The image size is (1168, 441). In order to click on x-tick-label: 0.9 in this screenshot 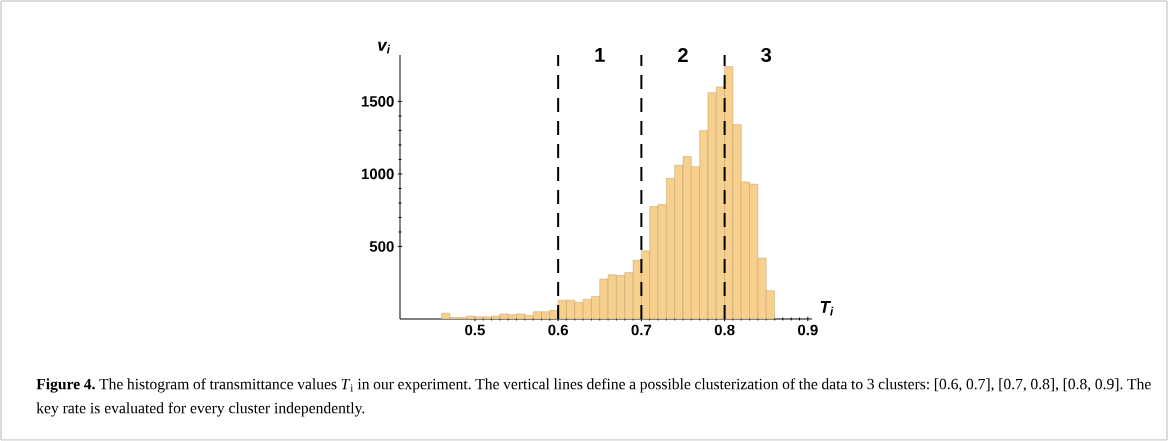, I will do `click(808, 330)`.